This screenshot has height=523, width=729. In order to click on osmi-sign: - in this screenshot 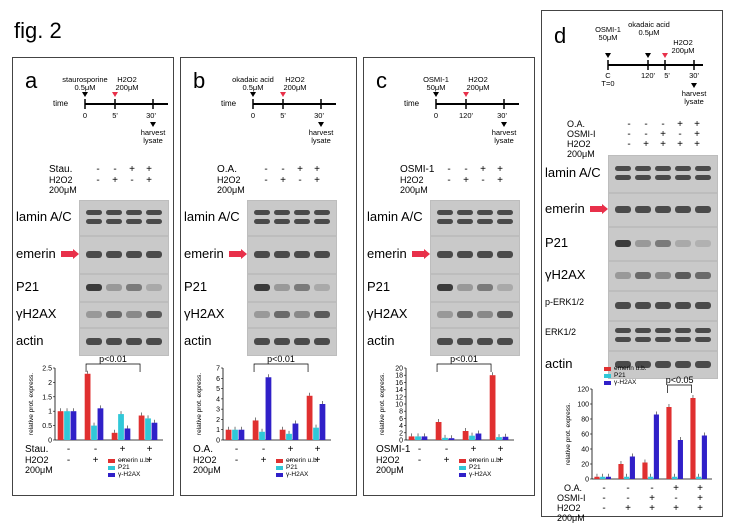, I will do `click(629, 134)`.